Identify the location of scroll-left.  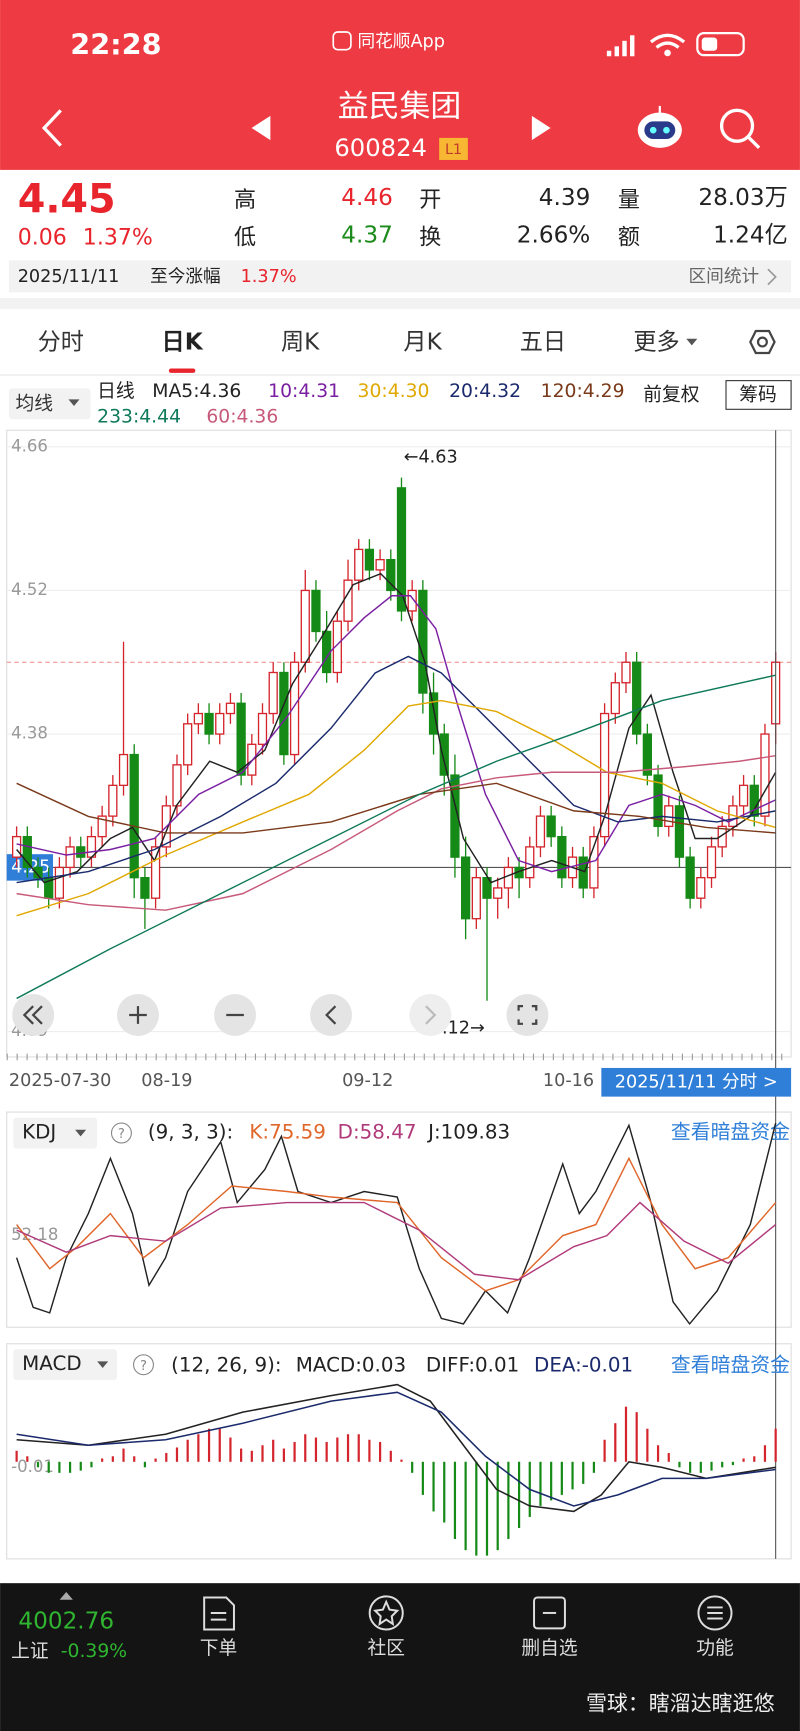
(331, 1015).